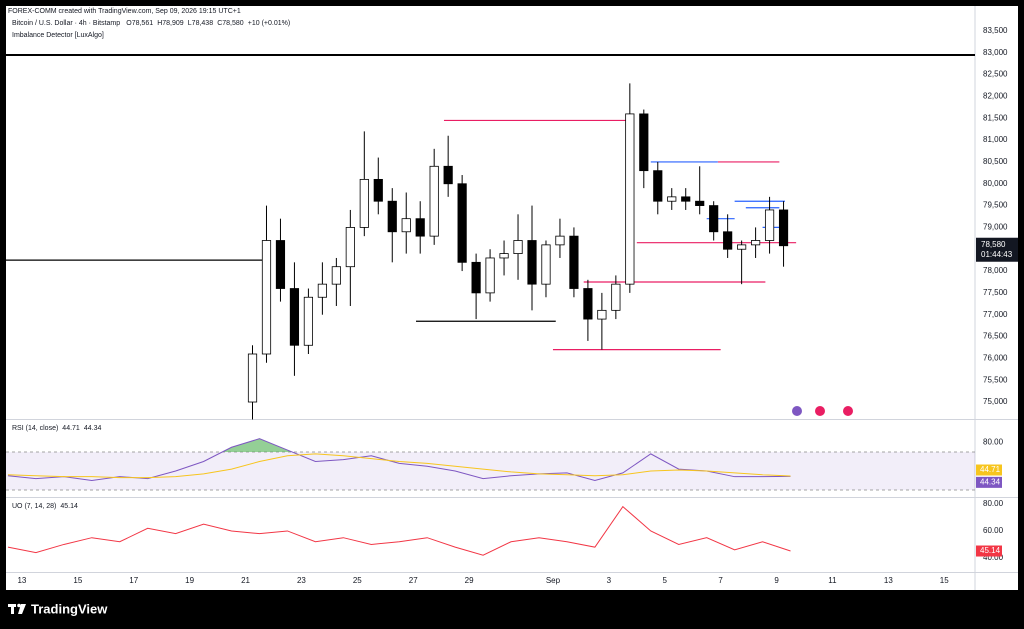  What do you see at coordinates (66, 23) in the screenshot?
I see `symbol: Bitcoin / U.S. Dollar · 4h · Bitstamp` at bounding box center [66, 23].